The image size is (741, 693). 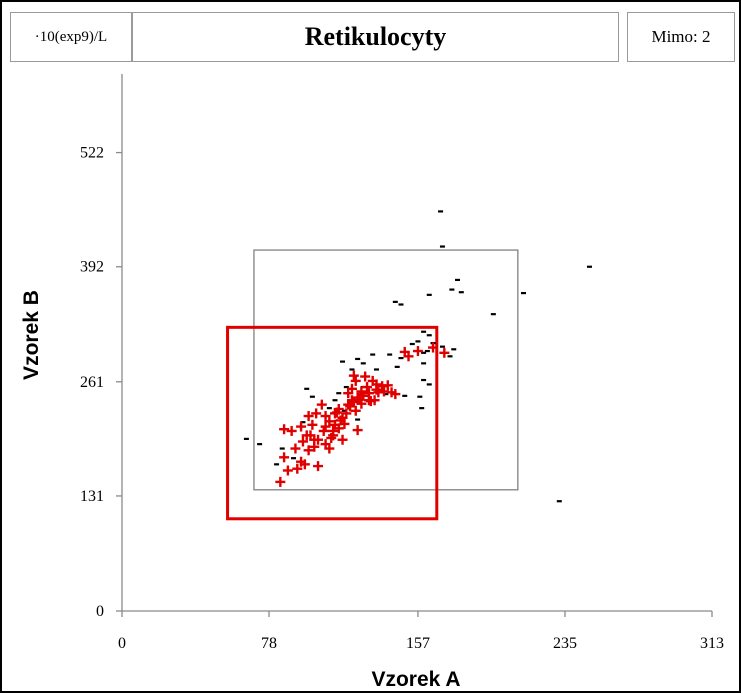 I want to click on x-tick-label: 157, so click(x=418, y=643).